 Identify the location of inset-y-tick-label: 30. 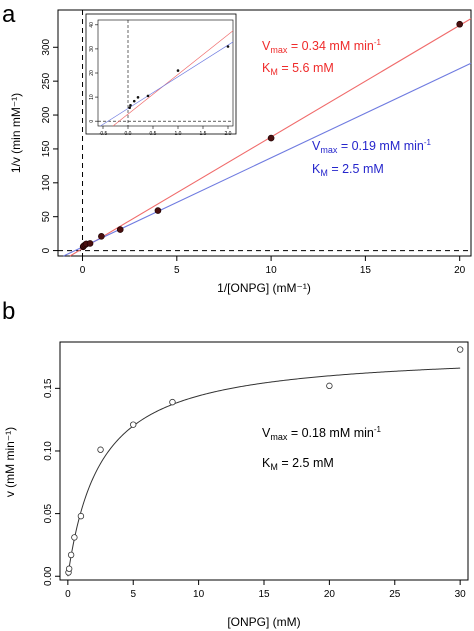
(92, 49).